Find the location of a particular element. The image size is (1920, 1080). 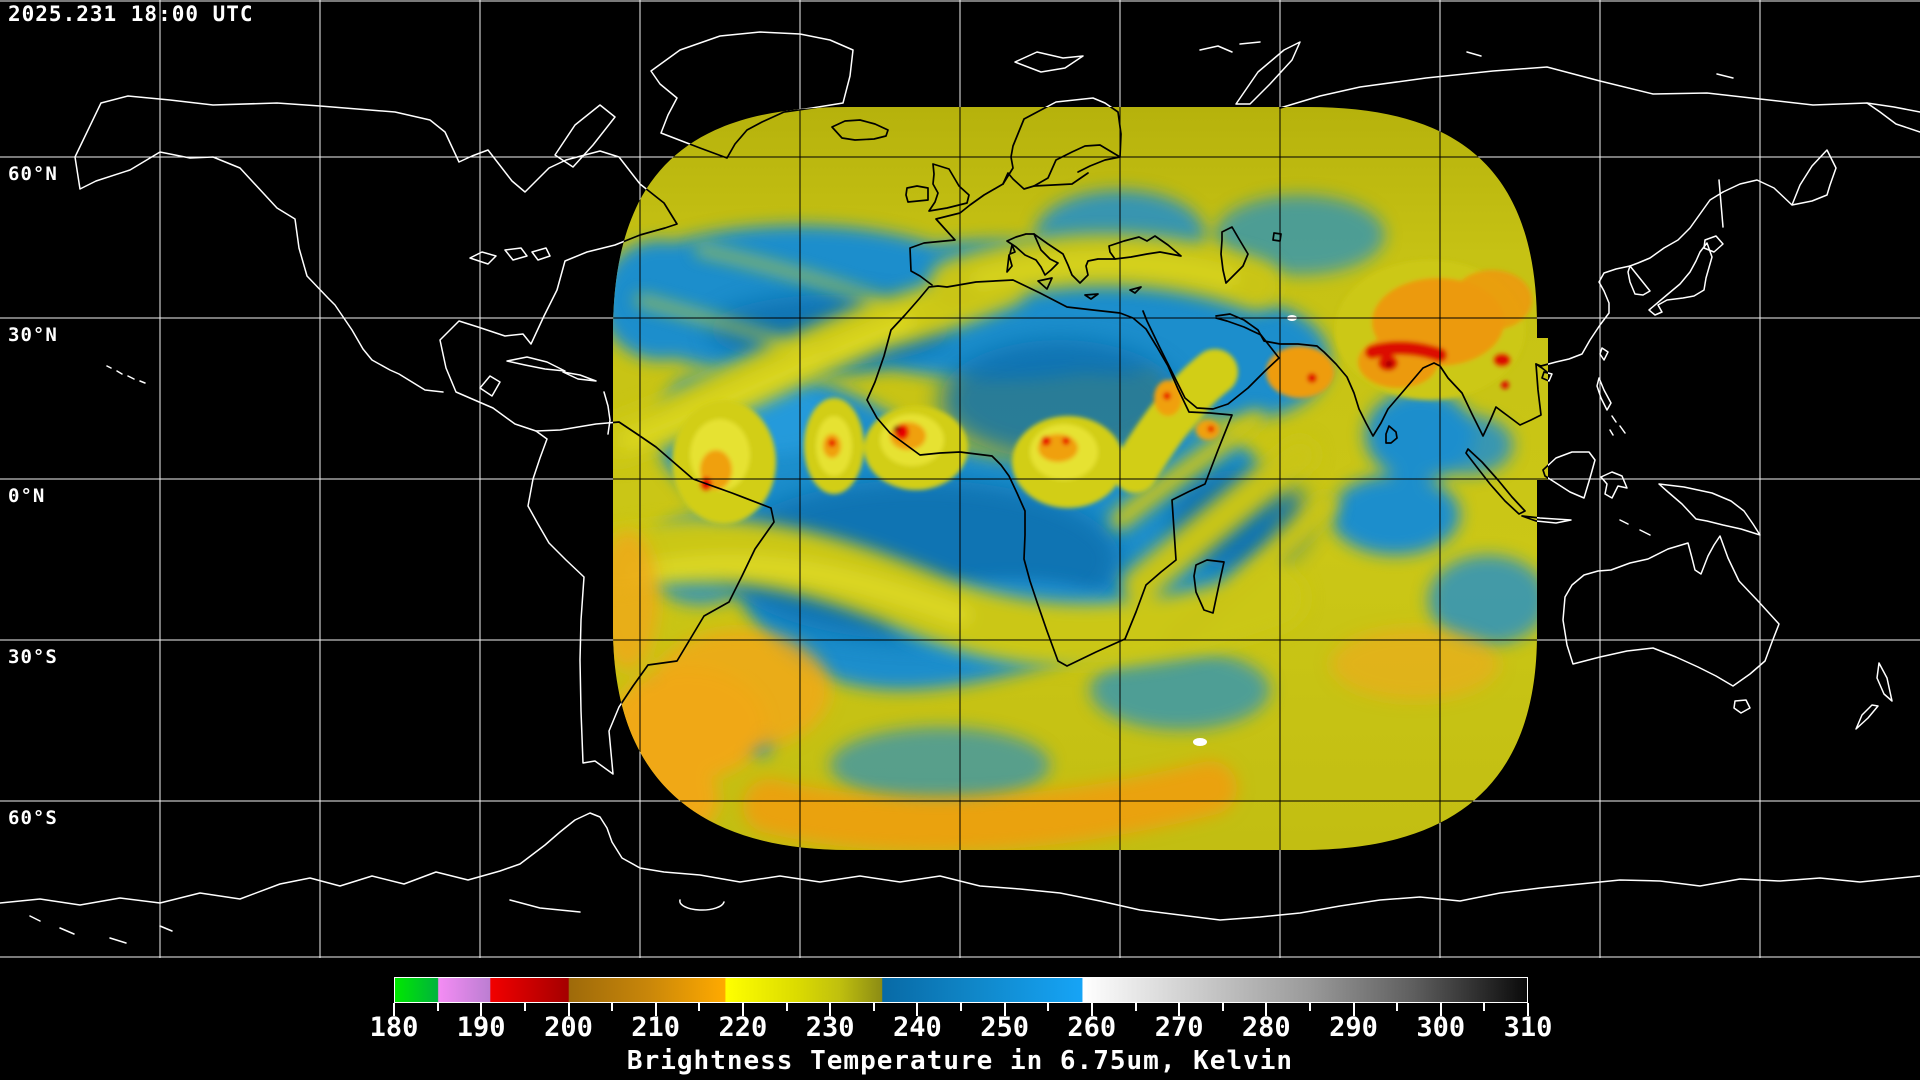

colorbar-tick-label: 200 is located at coordinates (568, 1027).